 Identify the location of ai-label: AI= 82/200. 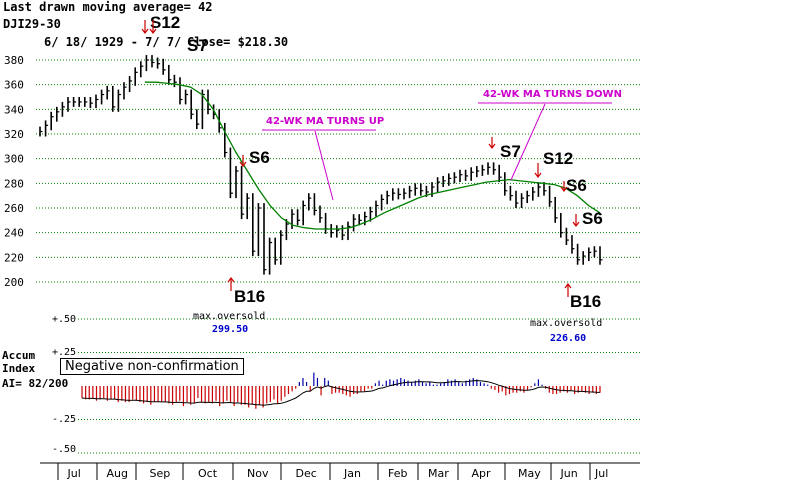
(35, 383).